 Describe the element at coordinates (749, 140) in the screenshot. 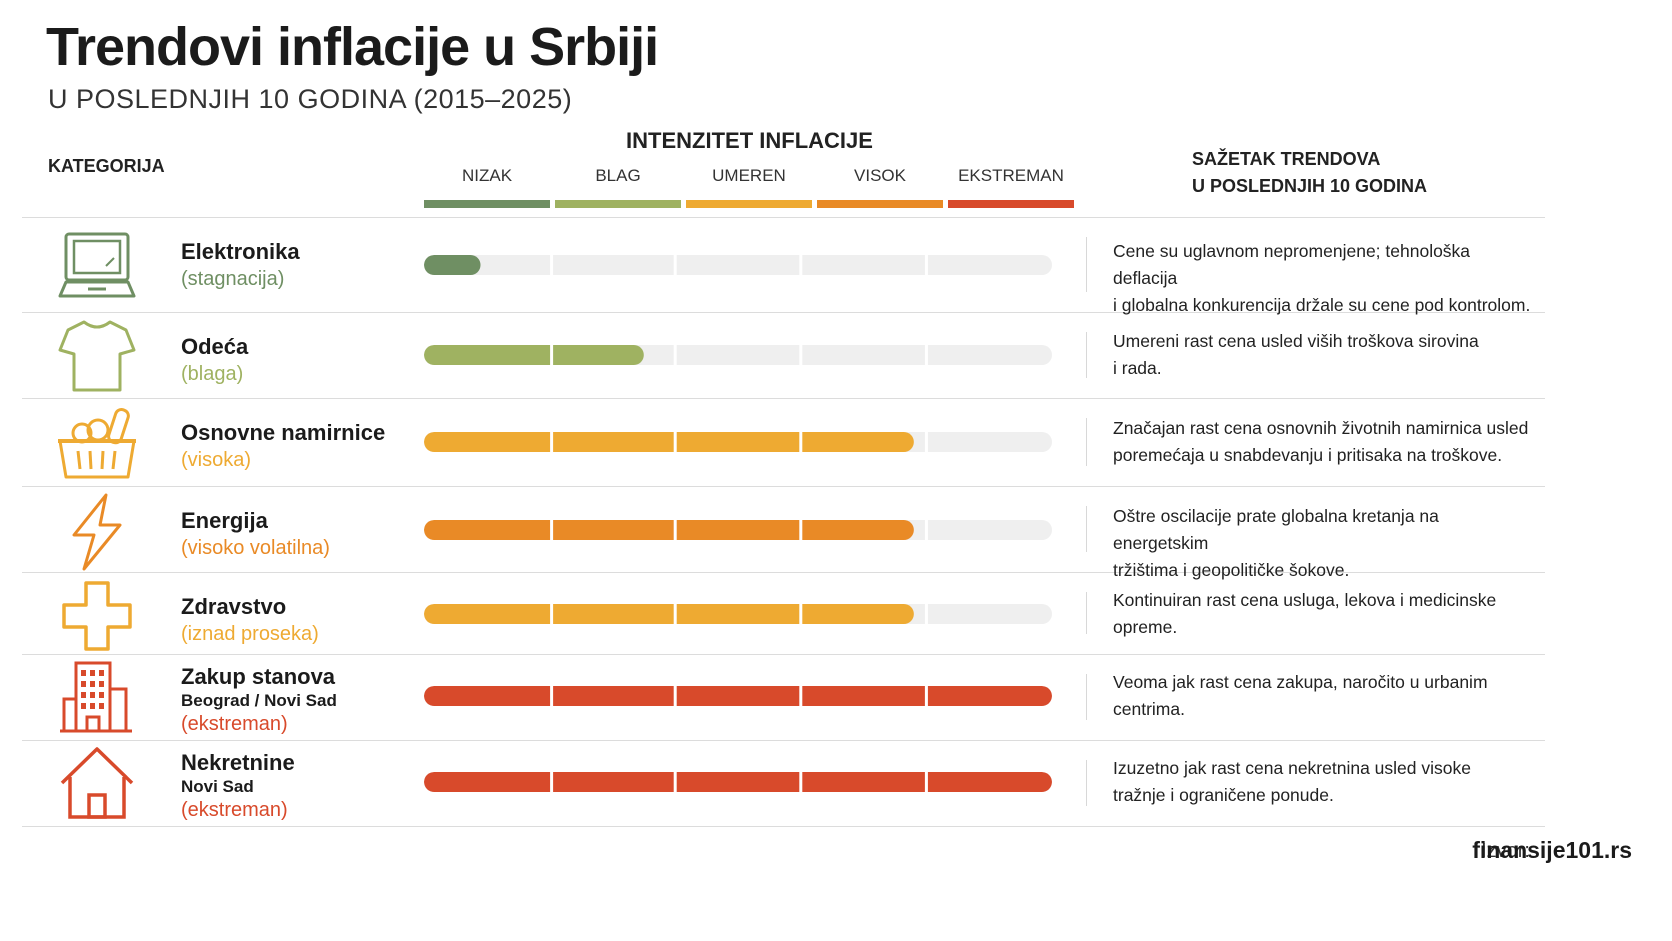

I see `intensity-column-header: INTENZITET INFLACIJE` at that location.